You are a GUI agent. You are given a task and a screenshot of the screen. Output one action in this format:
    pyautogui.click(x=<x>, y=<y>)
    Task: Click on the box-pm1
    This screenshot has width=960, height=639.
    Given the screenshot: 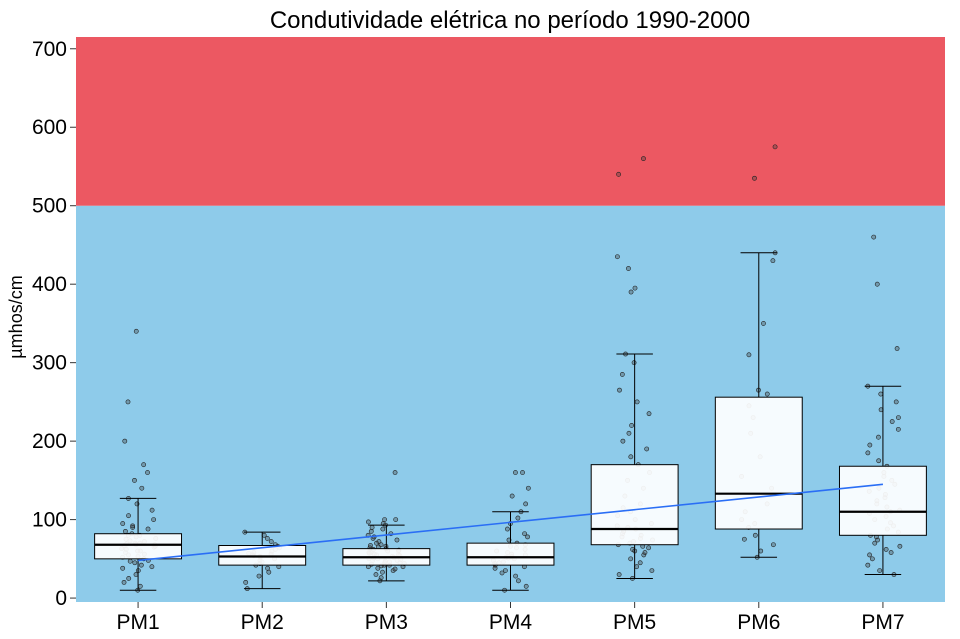 What is the action you would take?
    pyautogui.click(x=138, y=546)
    